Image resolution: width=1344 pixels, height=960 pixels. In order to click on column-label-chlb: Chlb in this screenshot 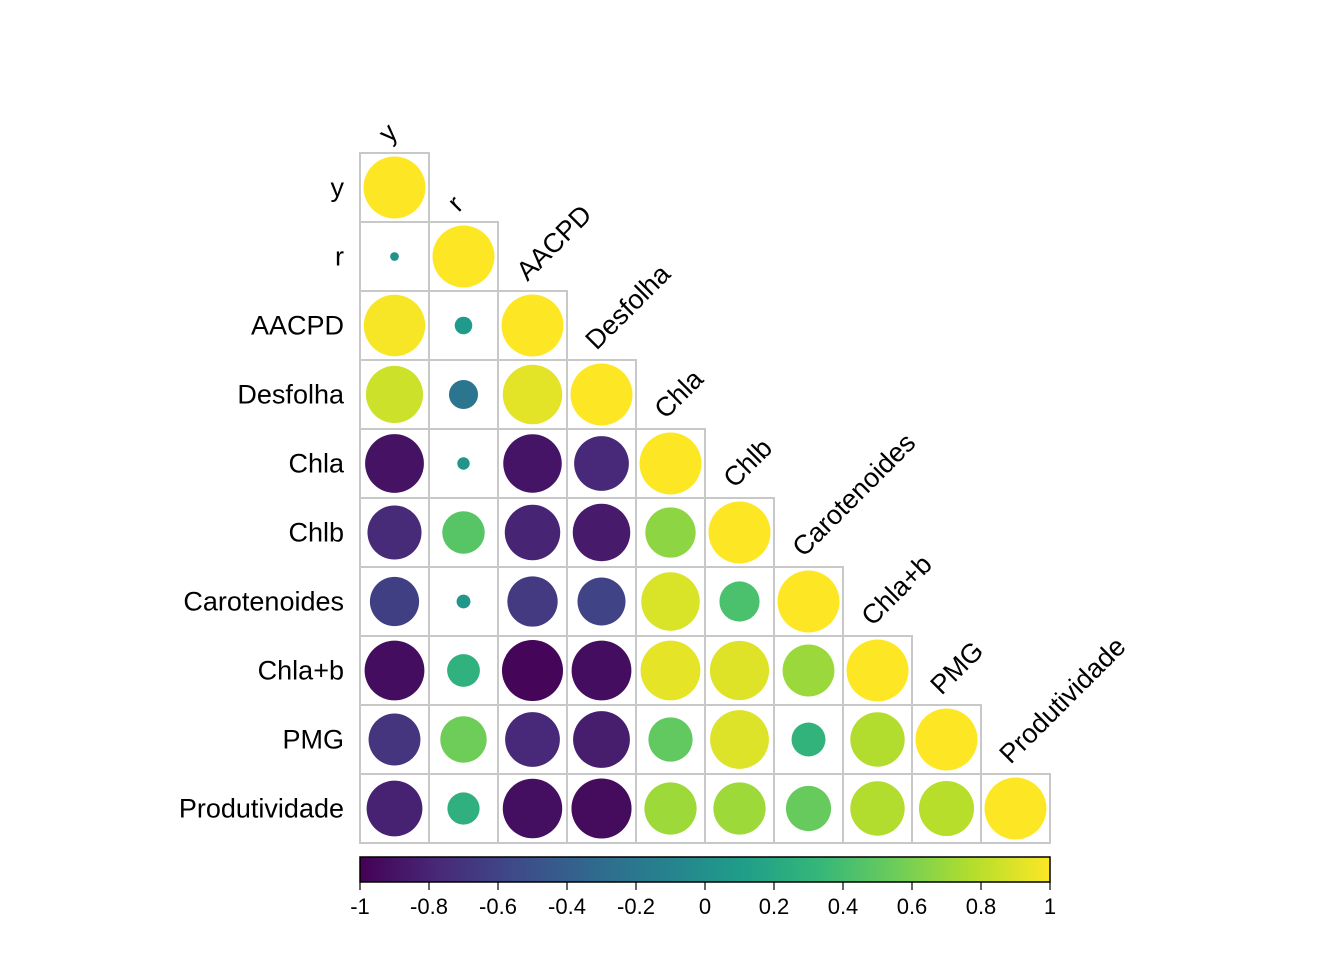, I will do `click(748, 463)`.